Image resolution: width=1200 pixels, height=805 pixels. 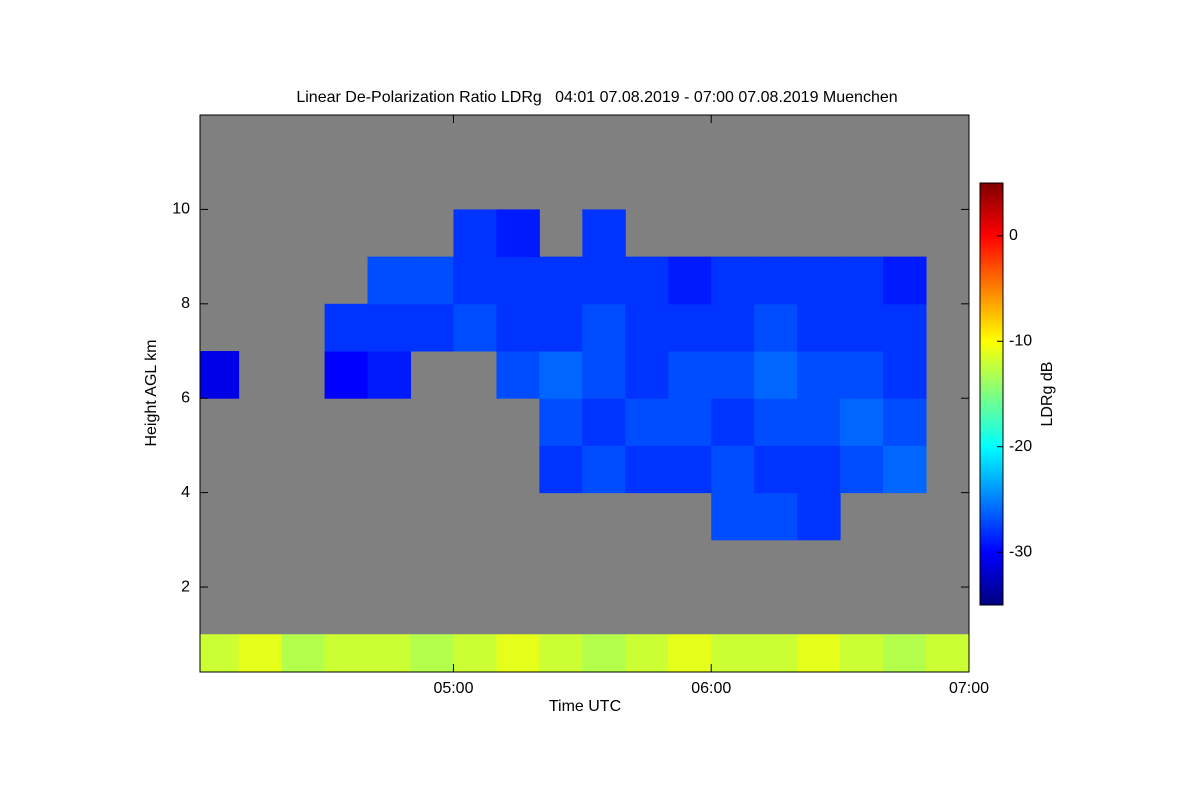 What do you see at coordinates (151, 392) in the screenshot?
I see `y-axis-label: Height AGL km` at bounding box center [151, 392].